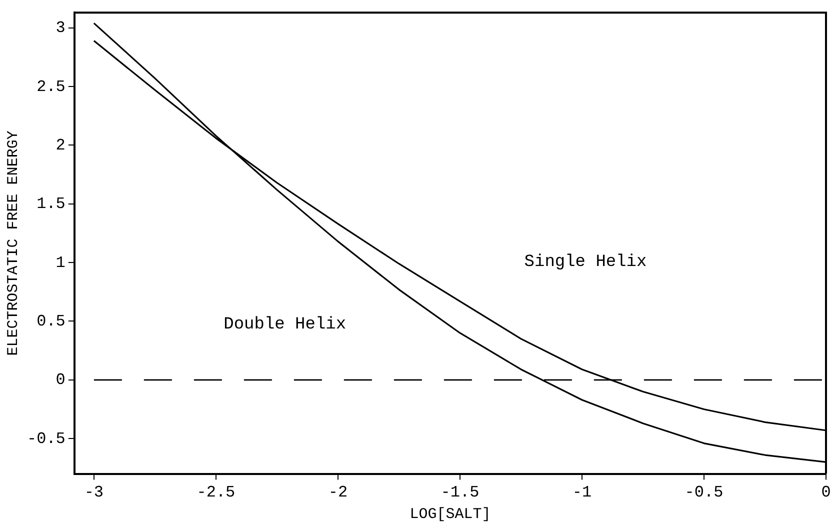  Describe the element at coordinates (51, 87) in the screenshot. I see `y-tick-label: 2.5` at that location.